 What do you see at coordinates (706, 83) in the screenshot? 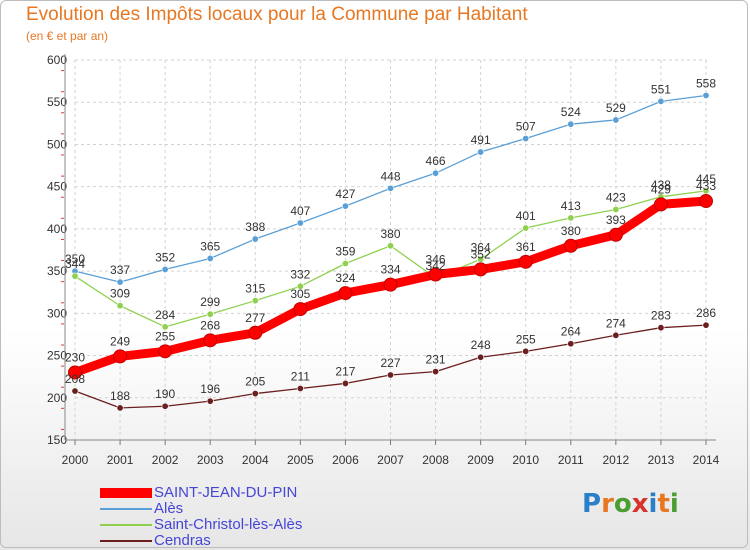
I see `data-label: 558` at bounding box center [706, 83].